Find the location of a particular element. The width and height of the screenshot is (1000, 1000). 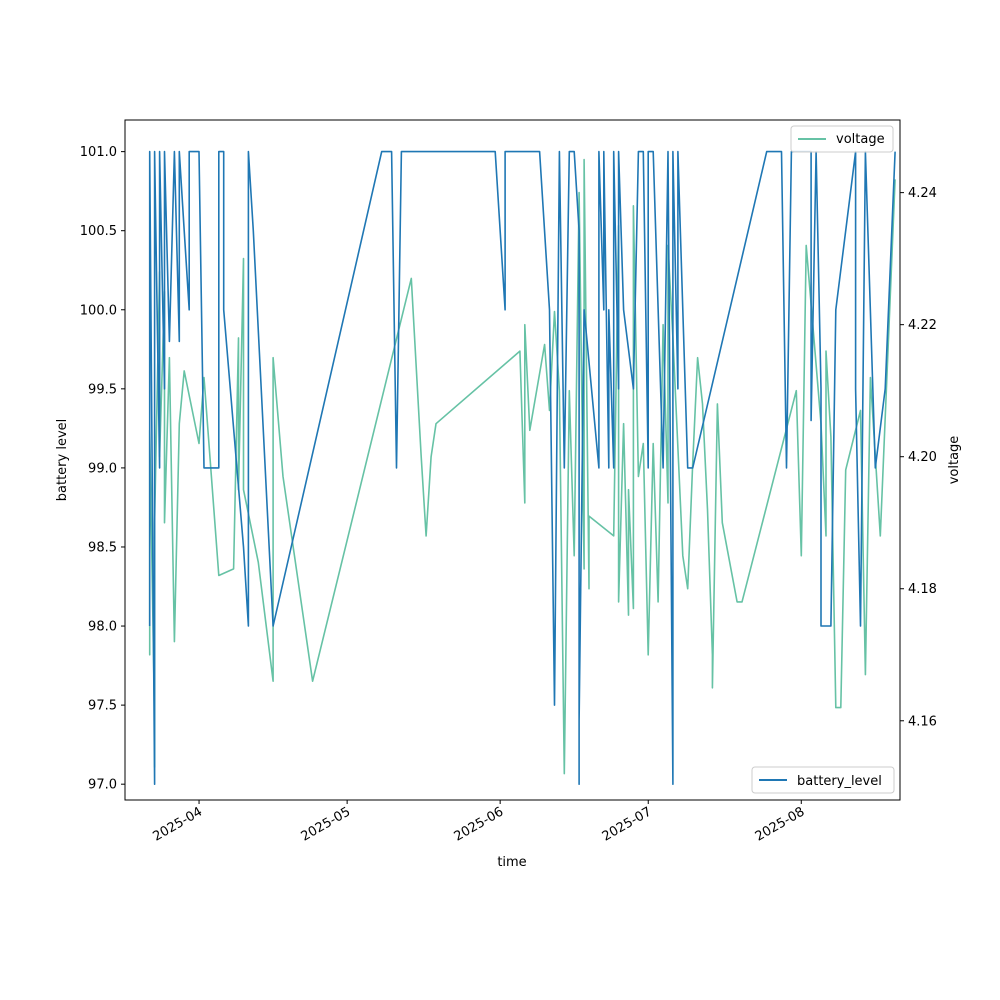

y-right-tick-label-4-22: 4.22 is located at coordinates (922, 325).